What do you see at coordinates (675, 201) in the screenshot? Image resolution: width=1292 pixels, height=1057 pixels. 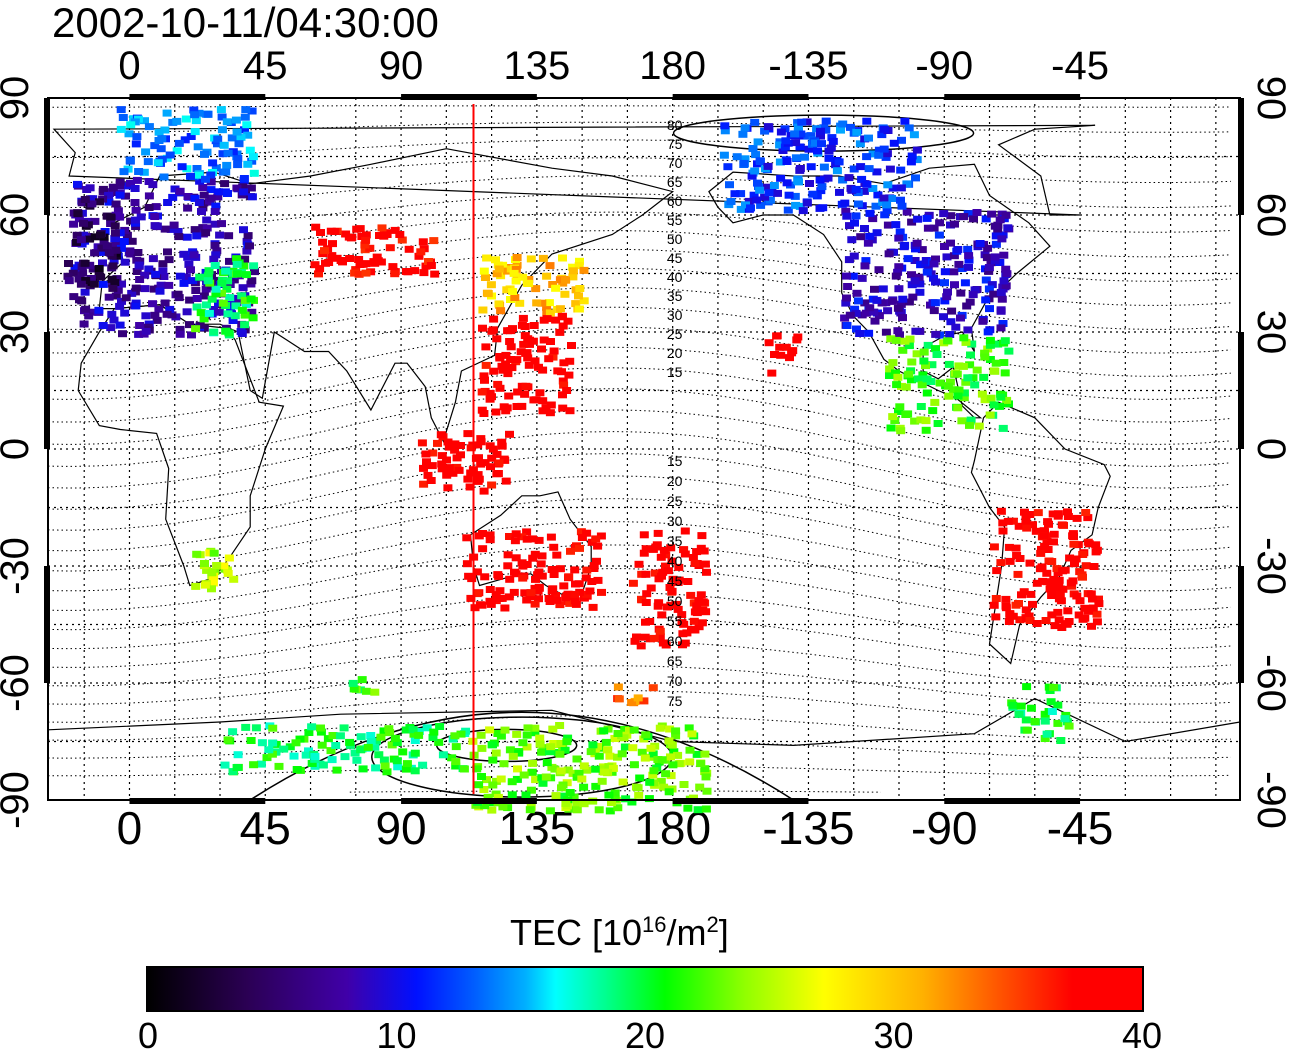 I see `contour-label-north: 60` at bounding box center [675, 201].